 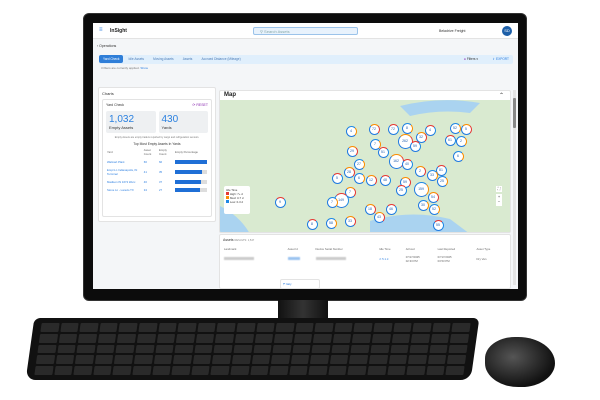 What do you see at coordinates (280, 202) in the screenshot?
I see `map-cluster: 9` at bounding box center [280, 202].